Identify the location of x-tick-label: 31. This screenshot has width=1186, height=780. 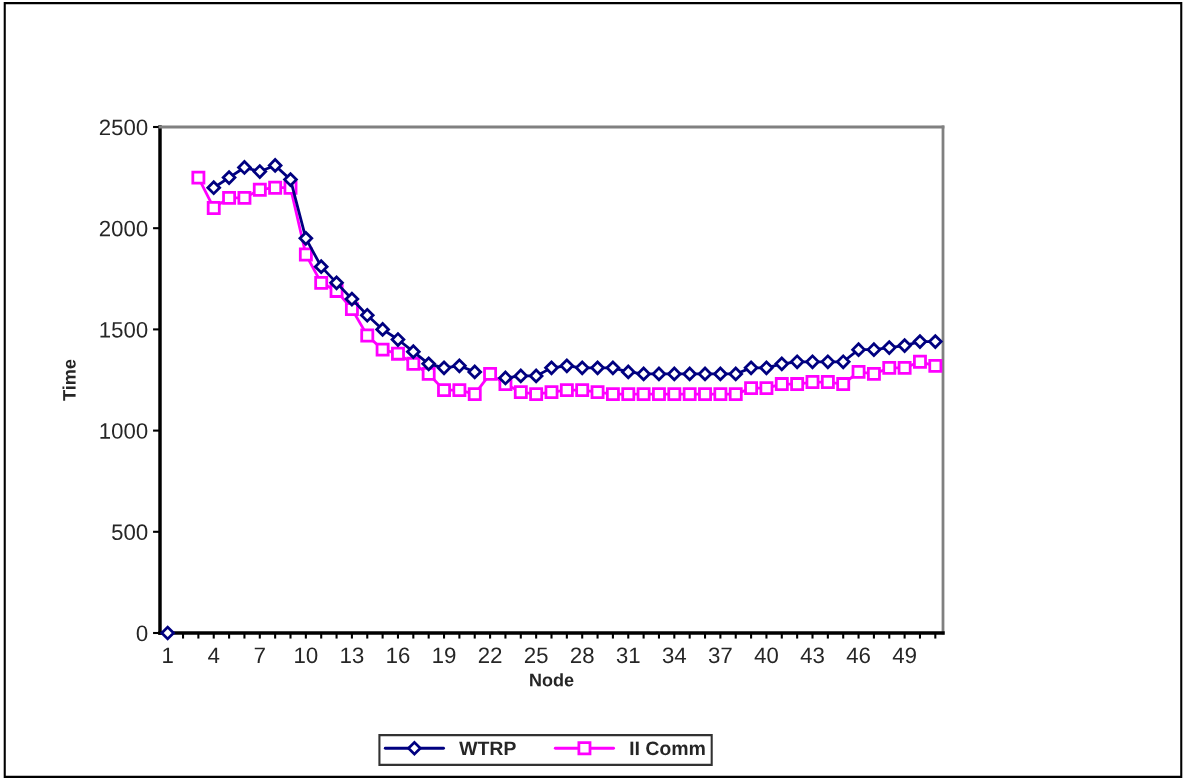
(628, 655).